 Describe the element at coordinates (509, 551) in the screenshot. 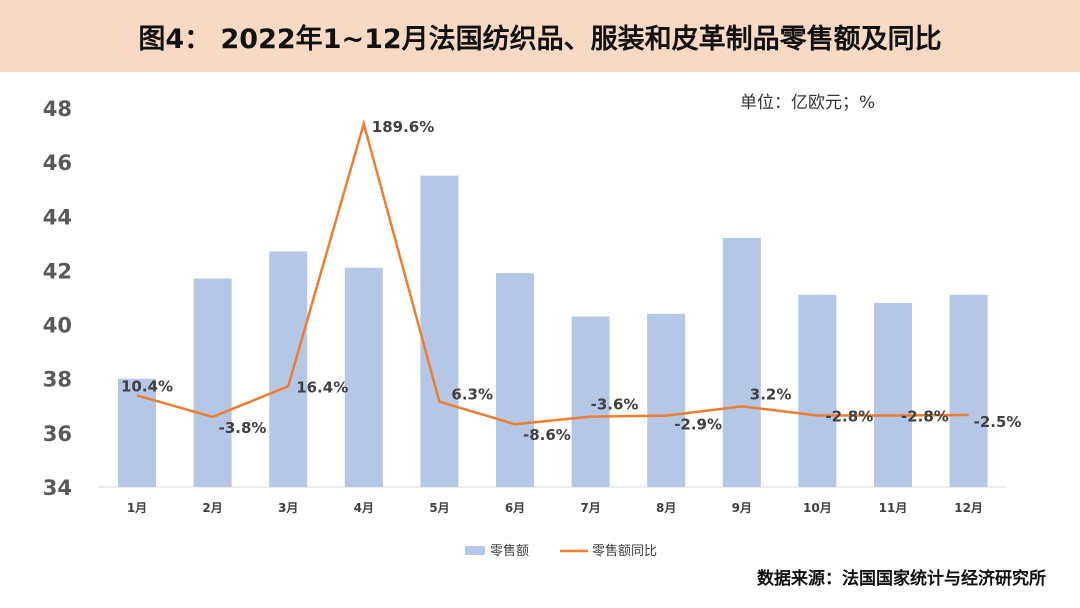

I see `legend-label: 零售额` at that location.